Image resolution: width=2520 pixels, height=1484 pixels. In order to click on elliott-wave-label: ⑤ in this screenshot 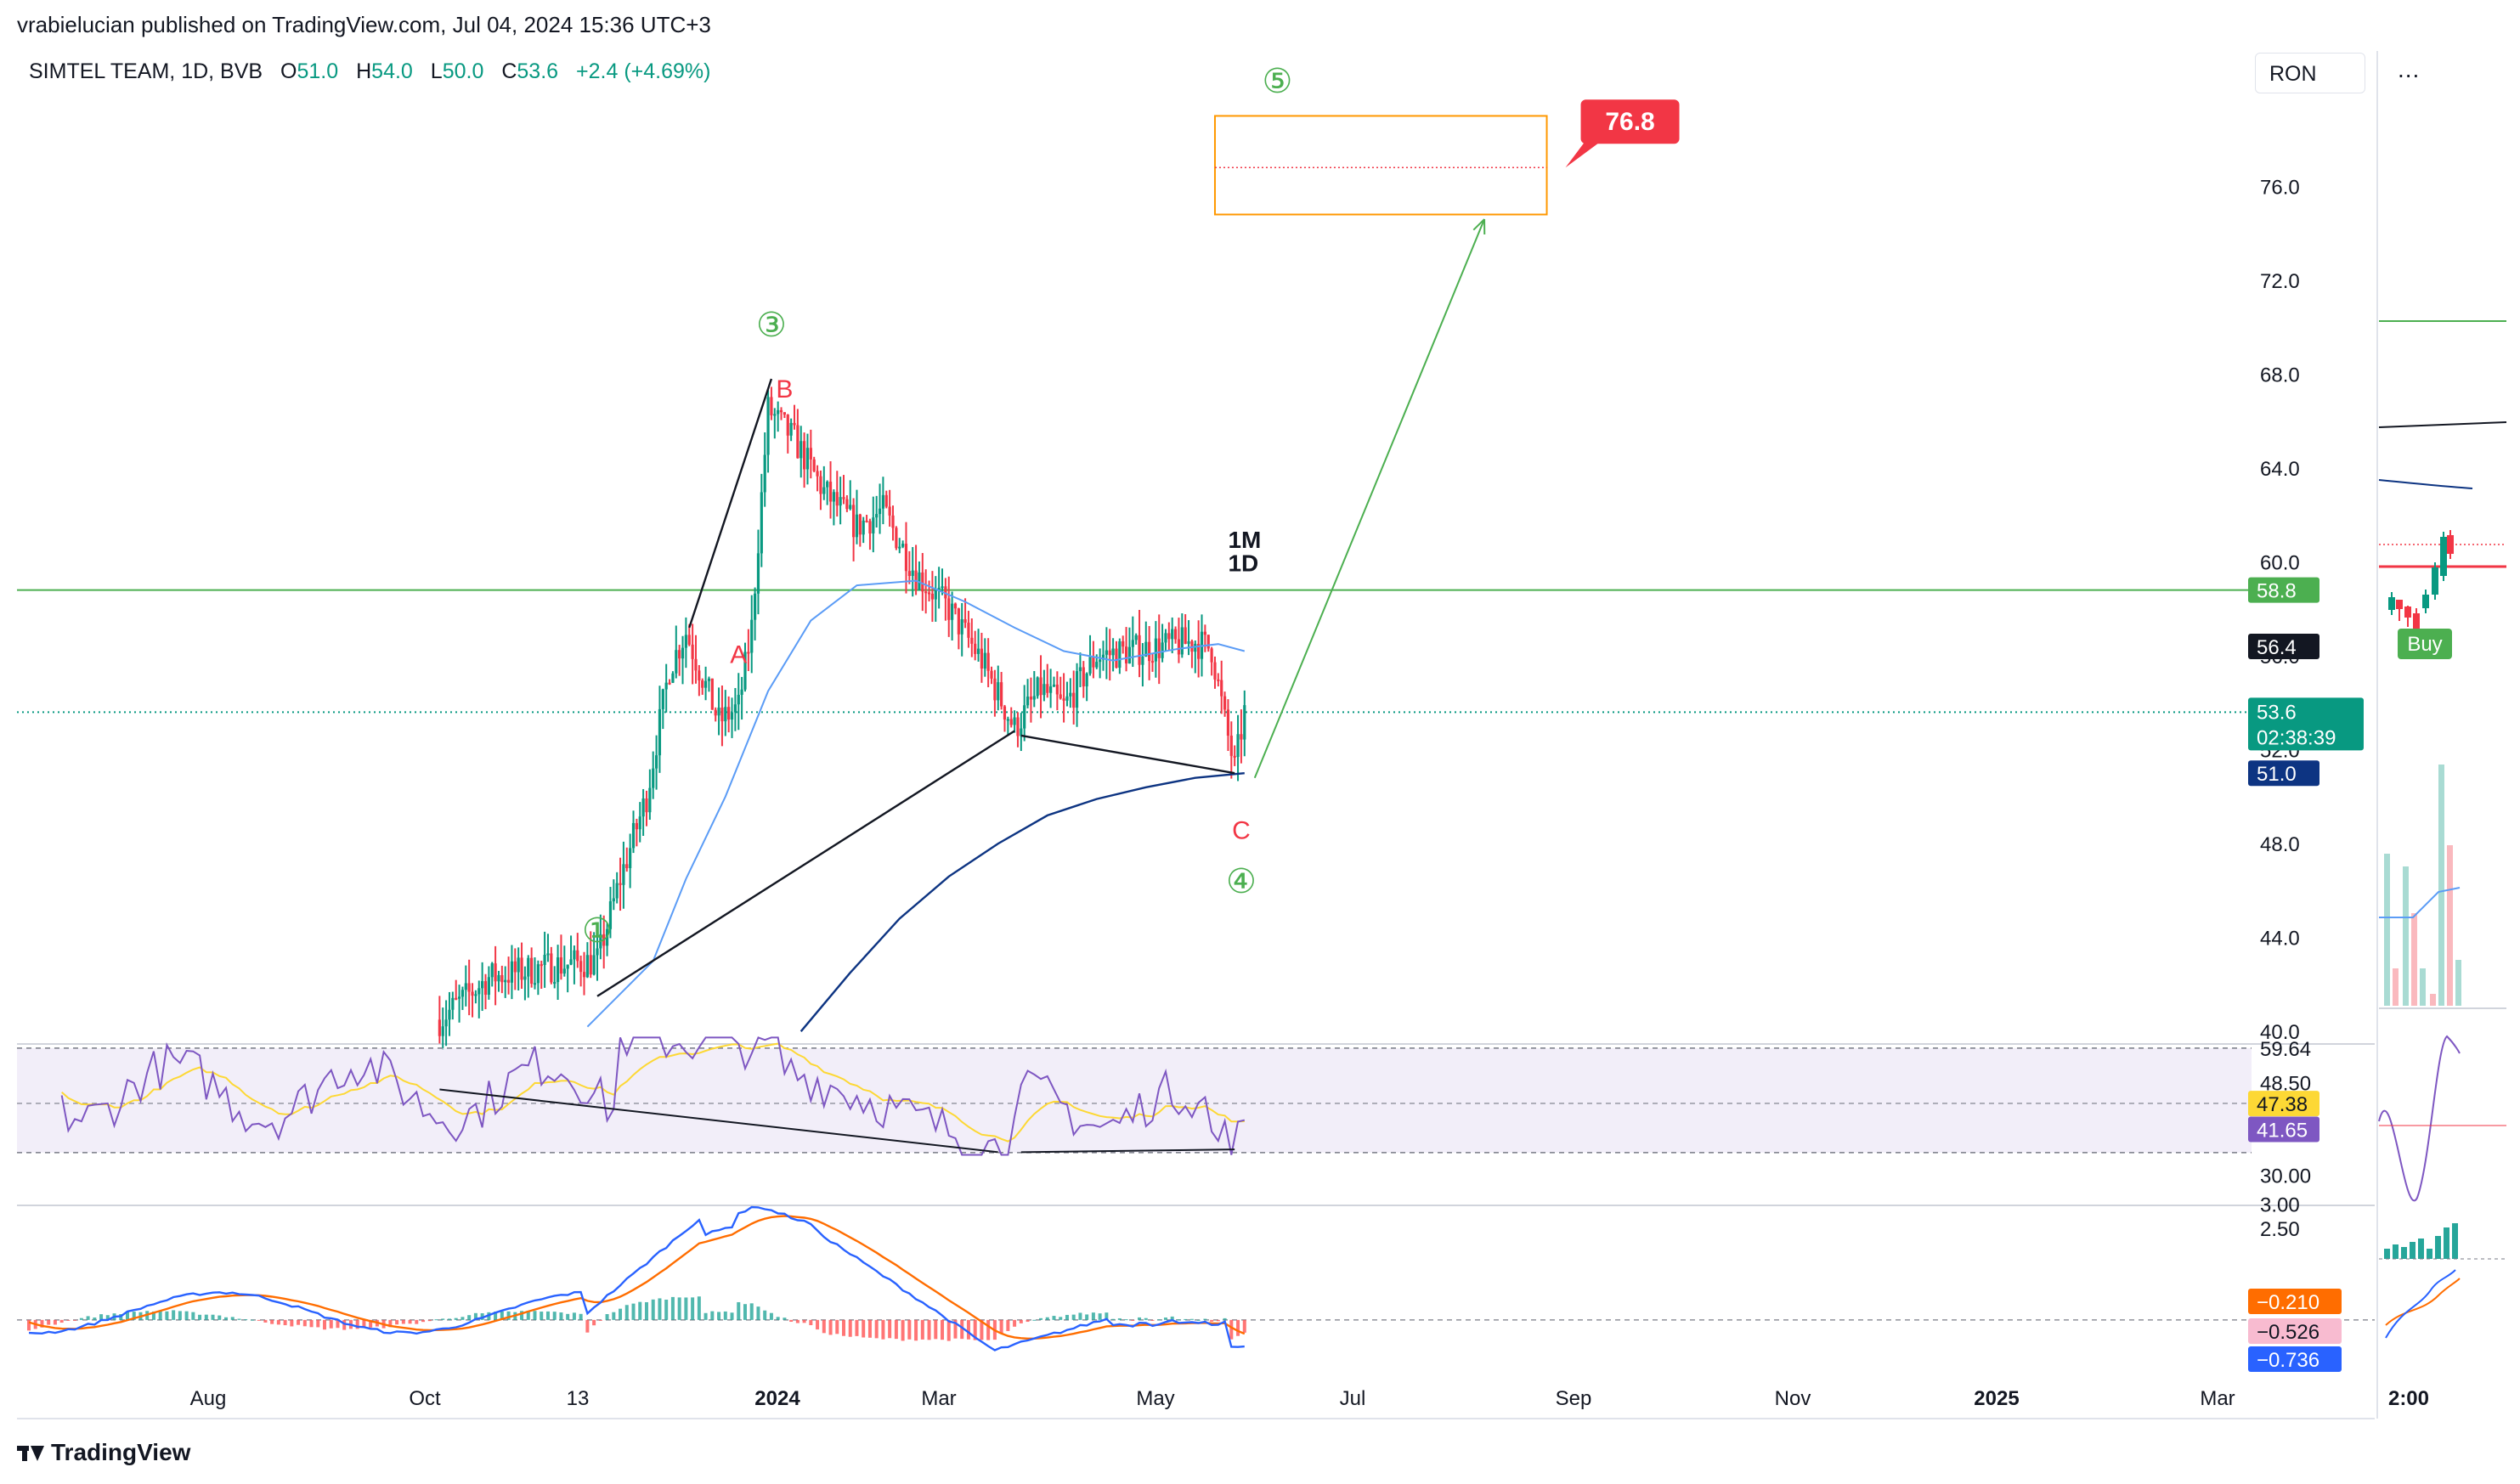, I will do `click(1278, 81)`.